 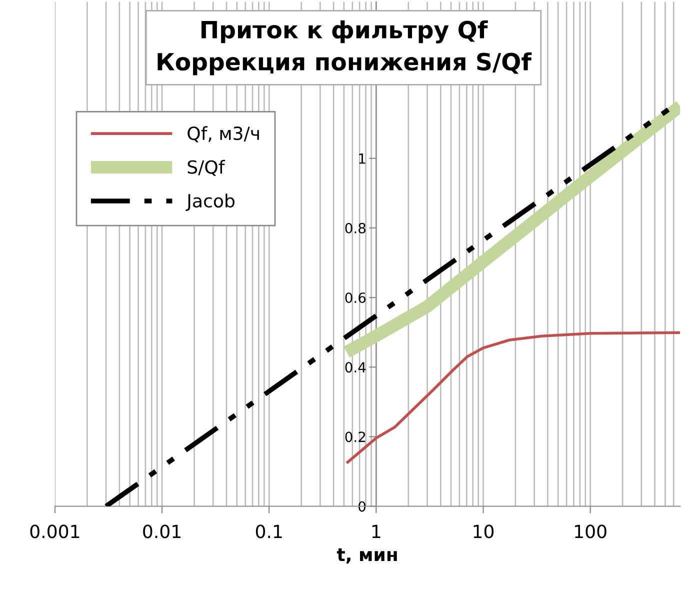 What do you see at coordinates (55, 531) in the screenshot?
I see `x-tick-label: 0.001` at bounding box center [55, 531].